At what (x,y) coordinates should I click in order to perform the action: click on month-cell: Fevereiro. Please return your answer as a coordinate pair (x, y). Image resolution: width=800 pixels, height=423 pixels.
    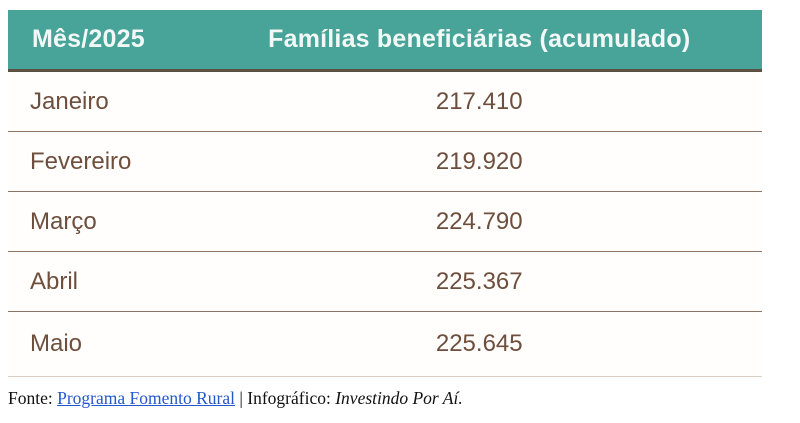
    Looking at the image, I should click on (81, 161).